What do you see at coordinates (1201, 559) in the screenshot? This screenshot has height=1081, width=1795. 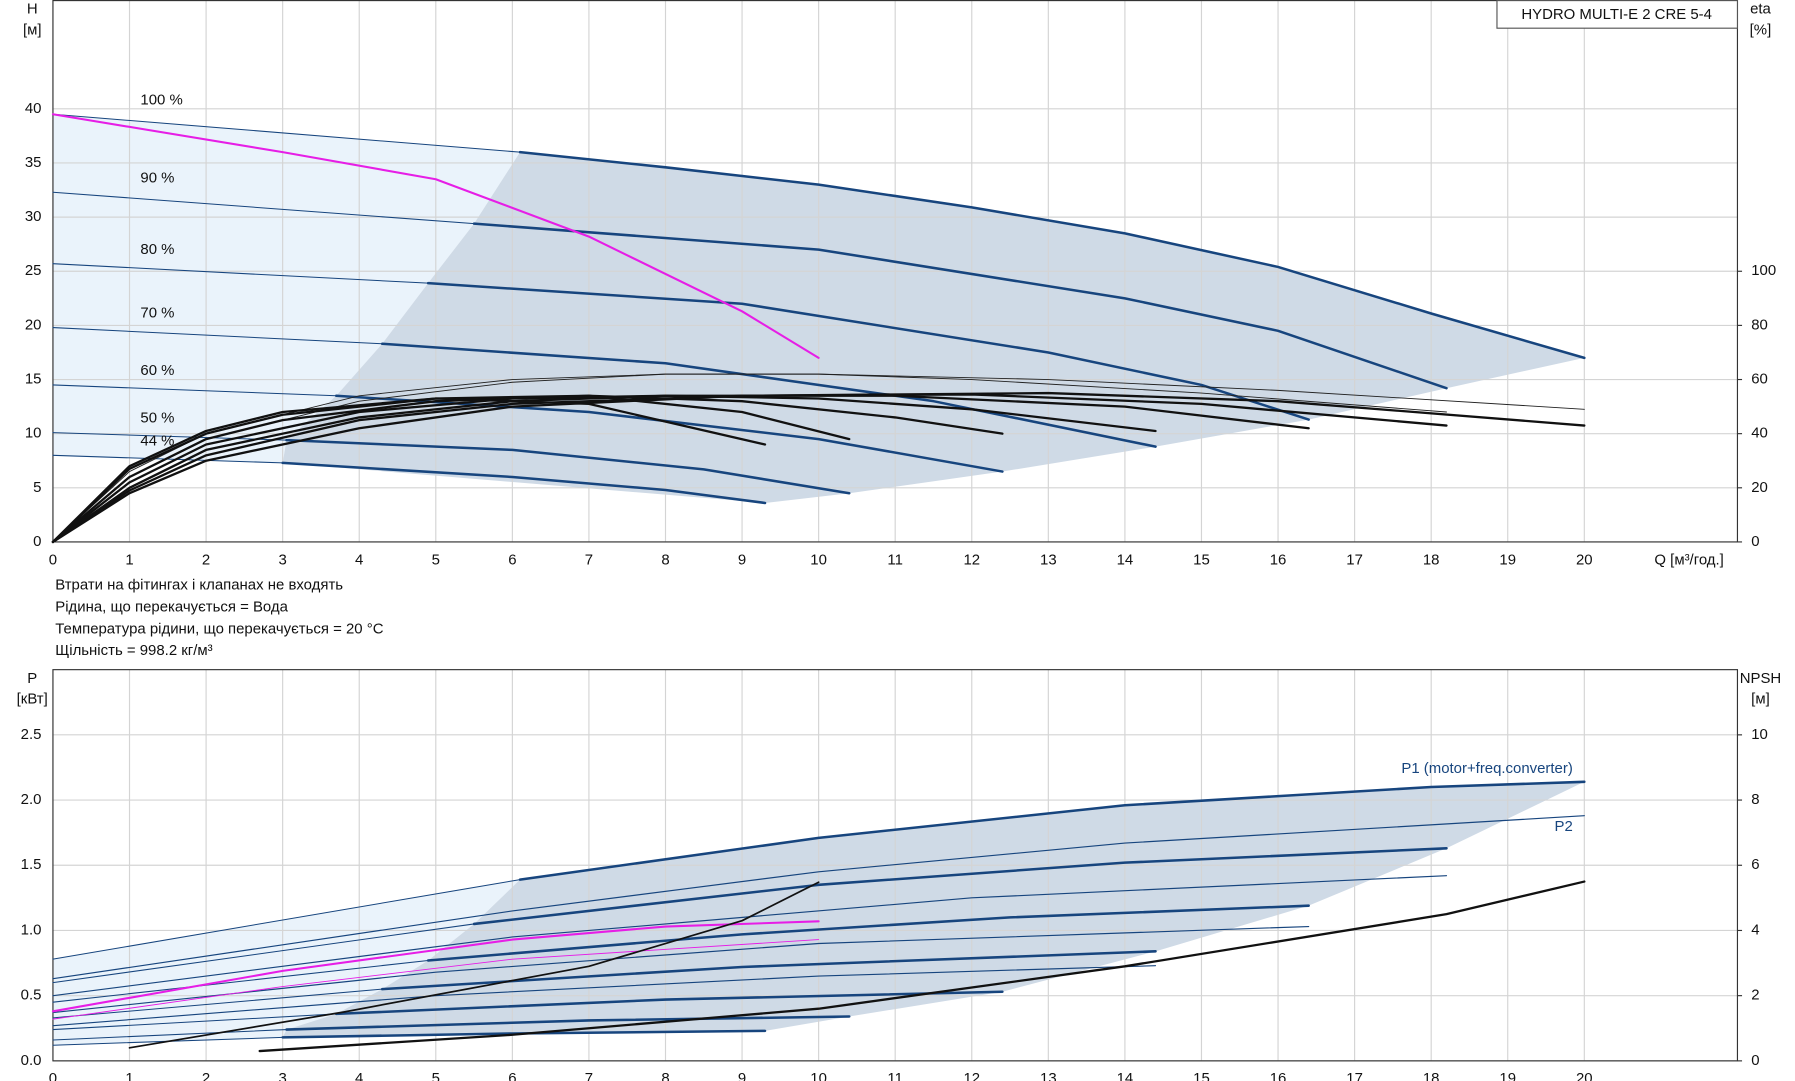 I see `x-tick-label: 15` at bounding box center [1201, 559].